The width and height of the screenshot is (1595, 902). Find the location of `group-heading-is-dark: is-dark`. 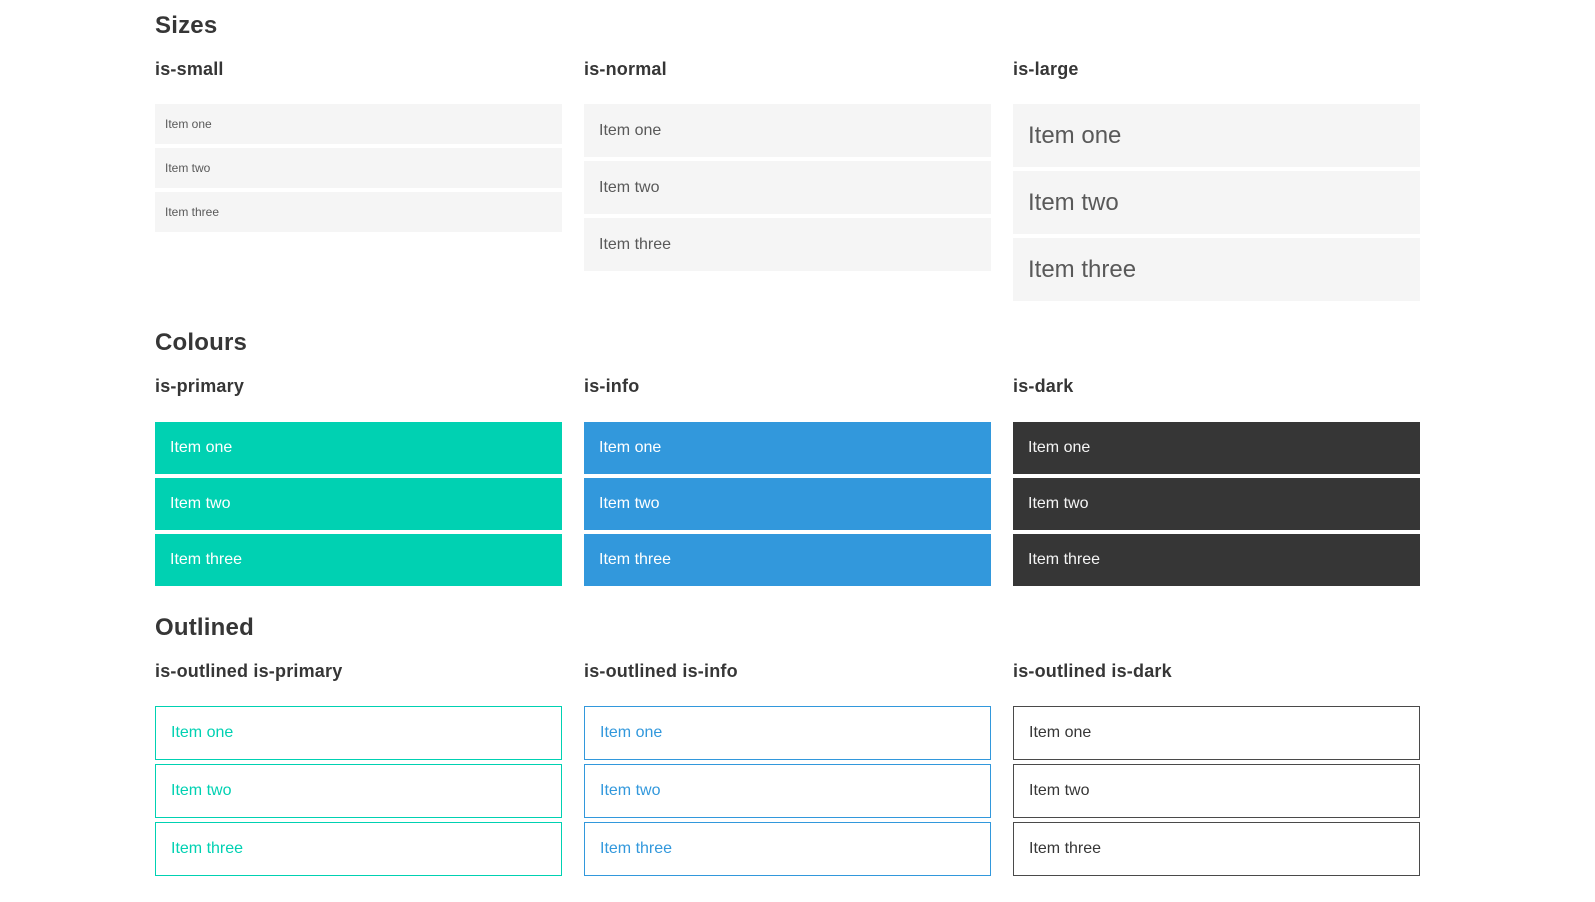

group-heading-is-dark: is-dark is located at coordinates (1043, 386).